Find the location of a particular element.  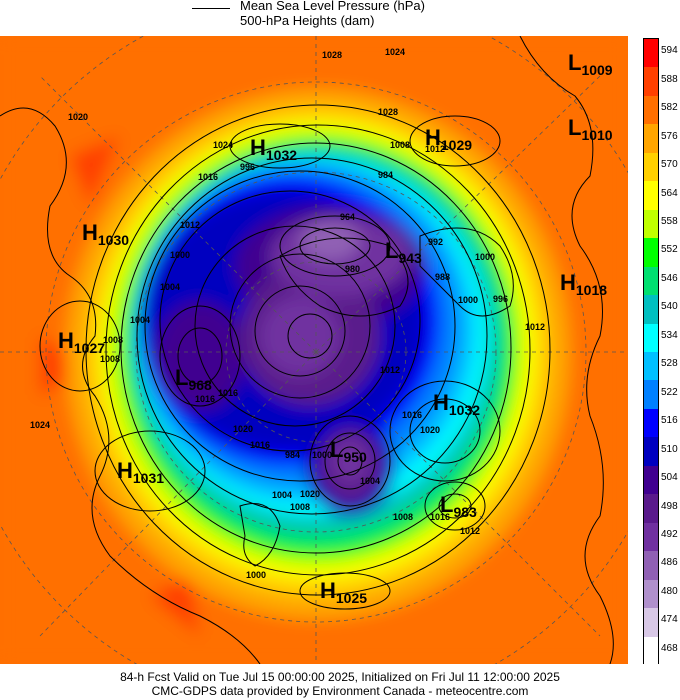

colorbar-tick-label: 474 is located at coordinates (669, 620).